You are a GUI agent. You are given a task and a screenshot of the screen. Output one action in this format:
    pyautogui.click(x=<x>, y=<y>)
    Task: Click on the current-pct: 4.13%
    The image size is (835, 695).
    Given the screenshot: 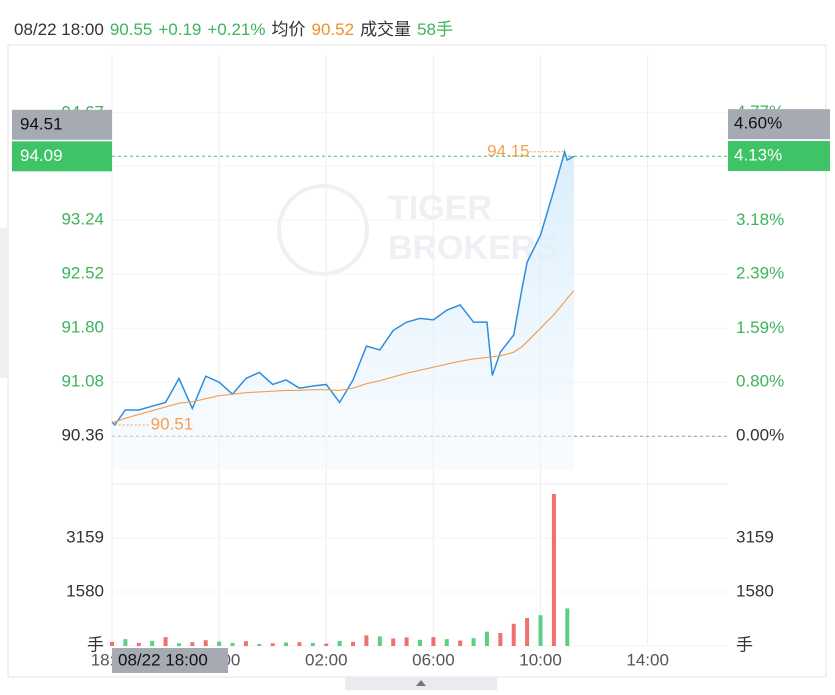 What is the action you would take?
    pyautogui.click(x=758, y=155)
    